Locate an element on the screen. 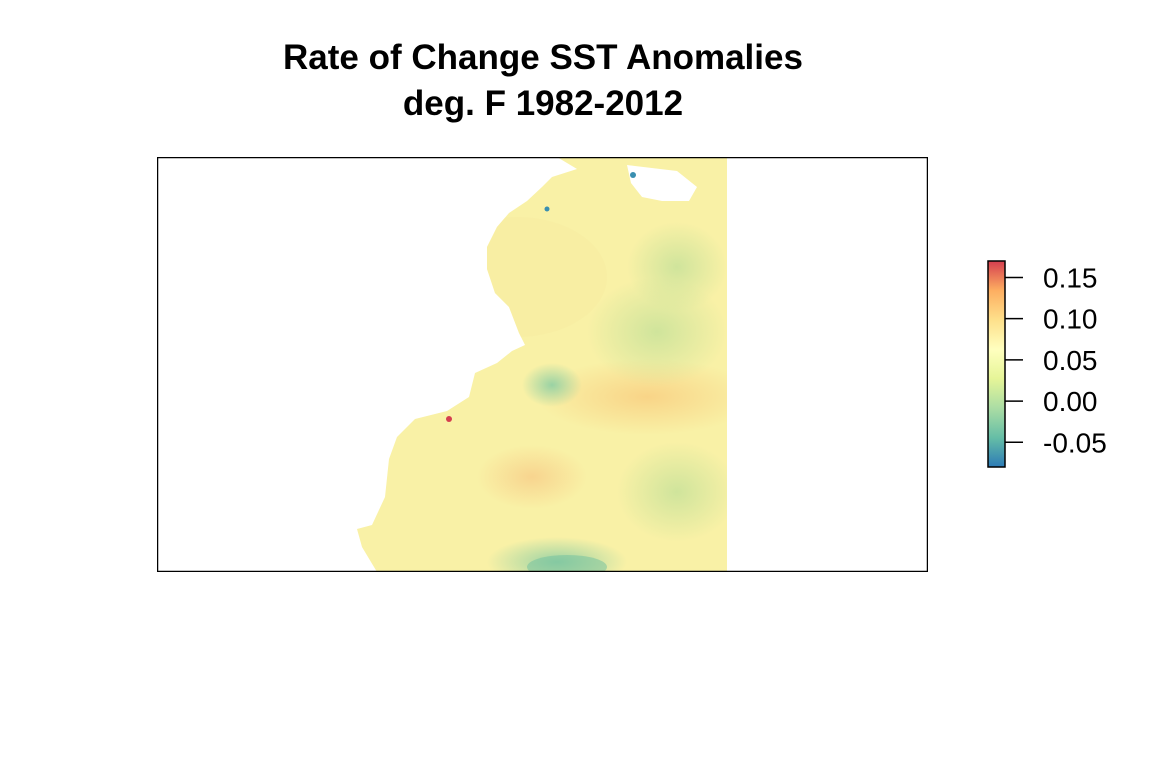  hotspot-cell-marker is located at coordinates (449, 419).